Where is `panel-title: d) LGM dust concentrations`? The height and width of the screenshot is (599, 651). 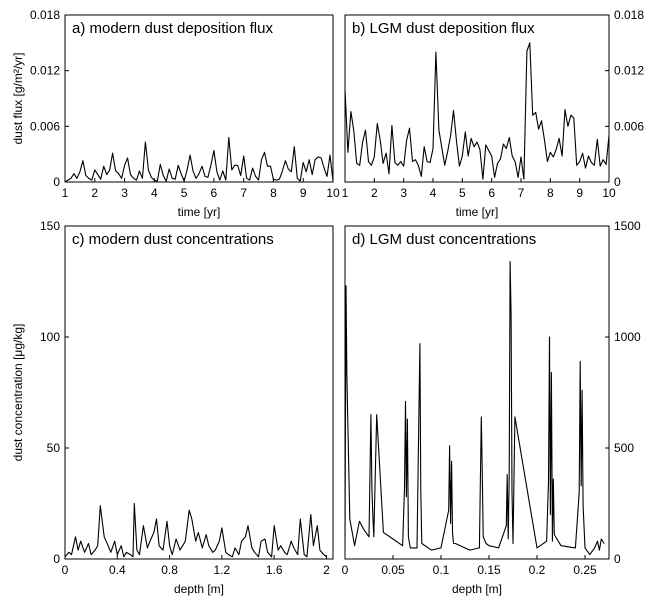
panel-title: d) LGM dust concentrations is located at coordinates (444, 239).